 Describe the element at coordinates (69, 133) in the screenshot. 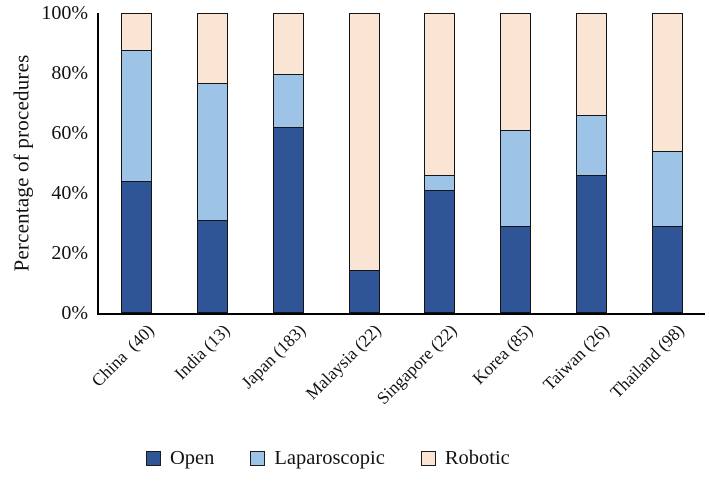

I see `y-tick-label: 60%` at that location.